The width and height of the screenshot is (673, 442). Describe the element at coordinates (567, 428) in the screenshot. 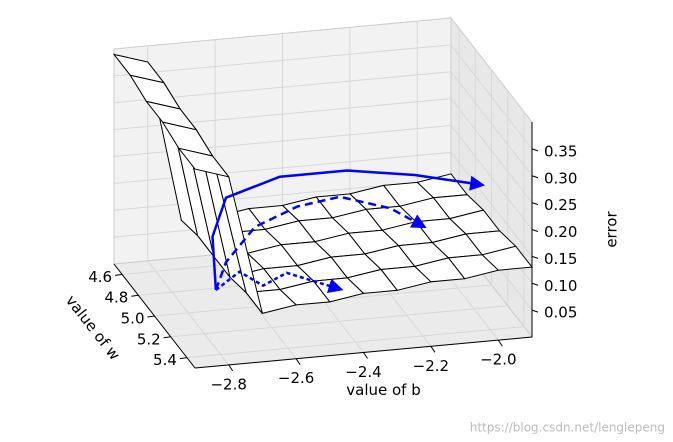

I see `watermark: https://blog.csdn.net/lenglepeng` at that location.